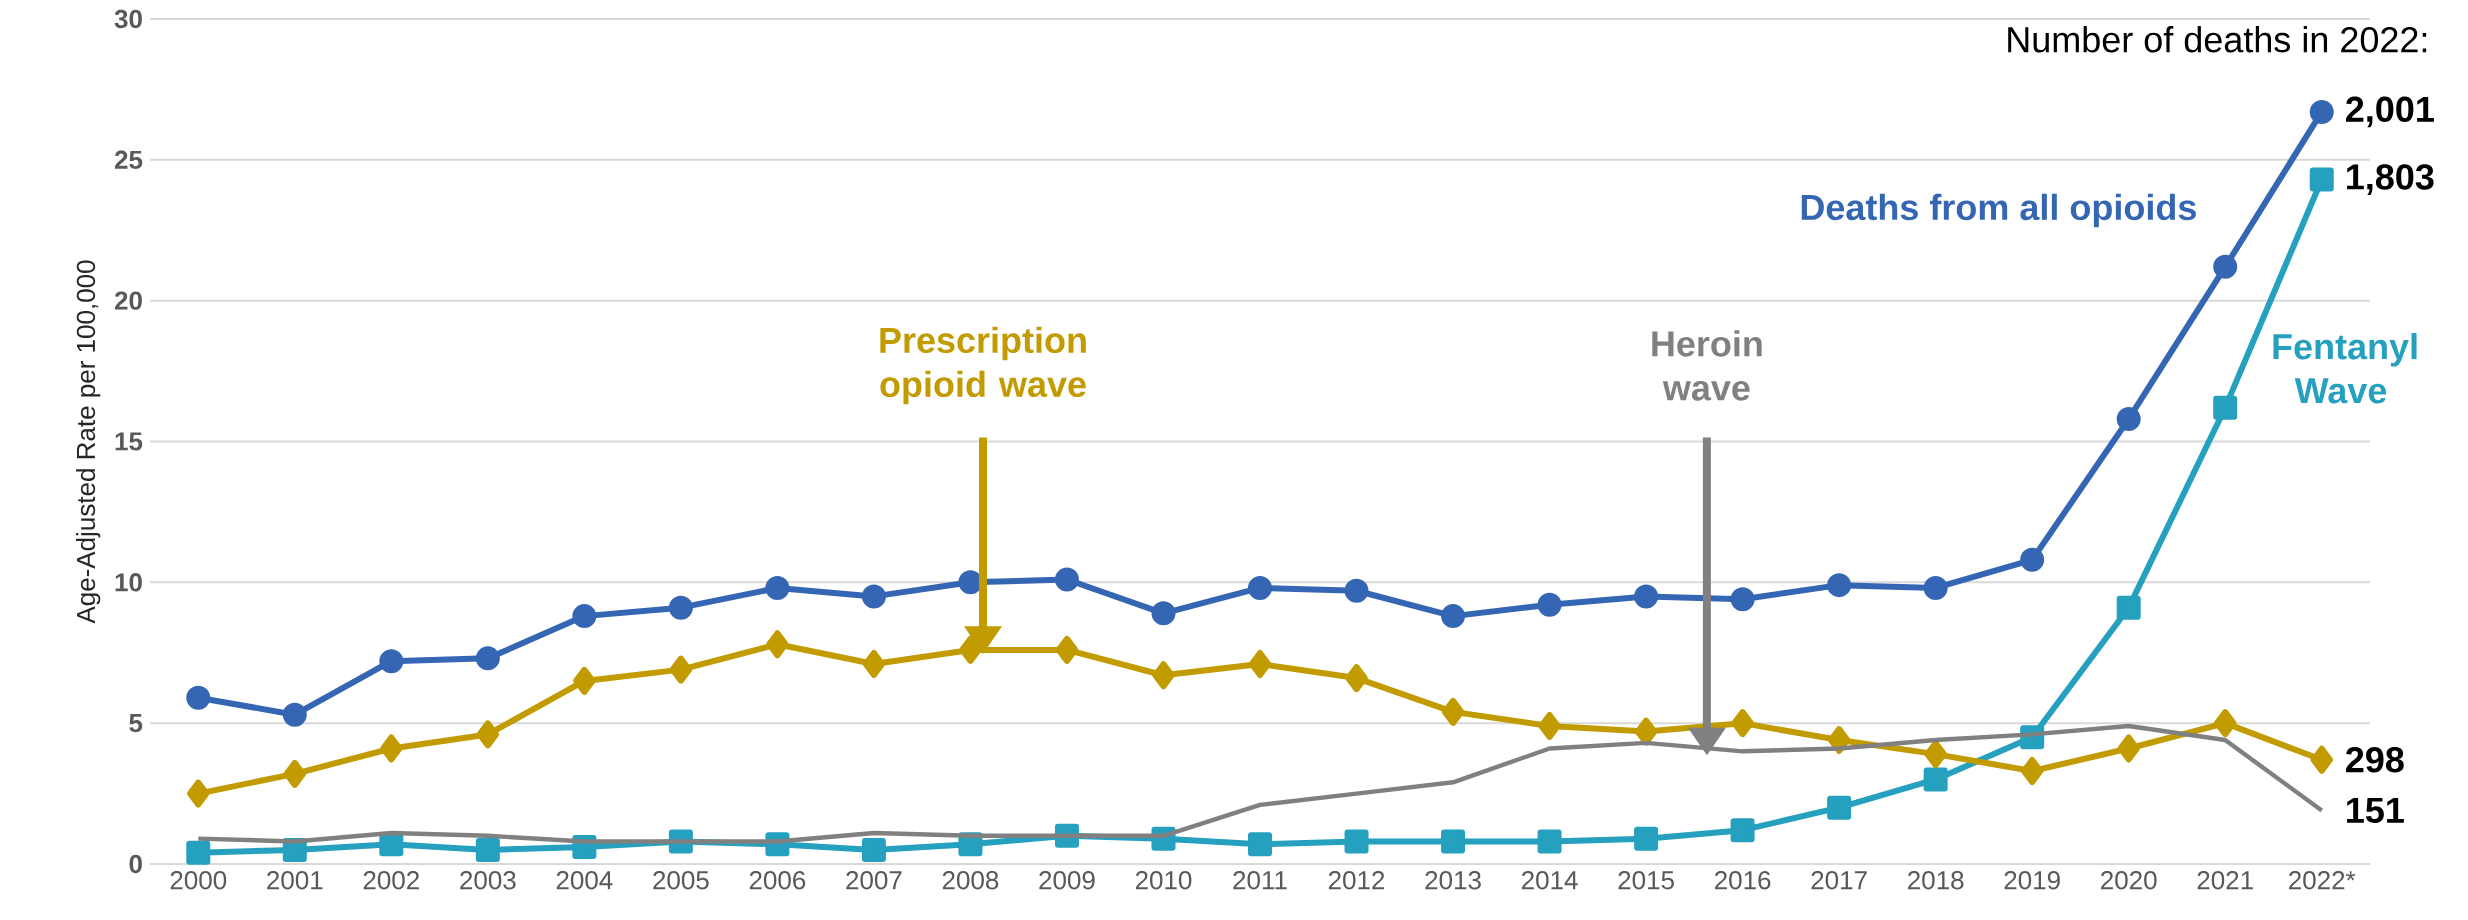 Image resolution: width=2468 pixels, height=920 pixels. What do you see at coordinates (681, 880) in the screenshot?
I see `x-tick-label: 2005` at bounding box center [681, 880].